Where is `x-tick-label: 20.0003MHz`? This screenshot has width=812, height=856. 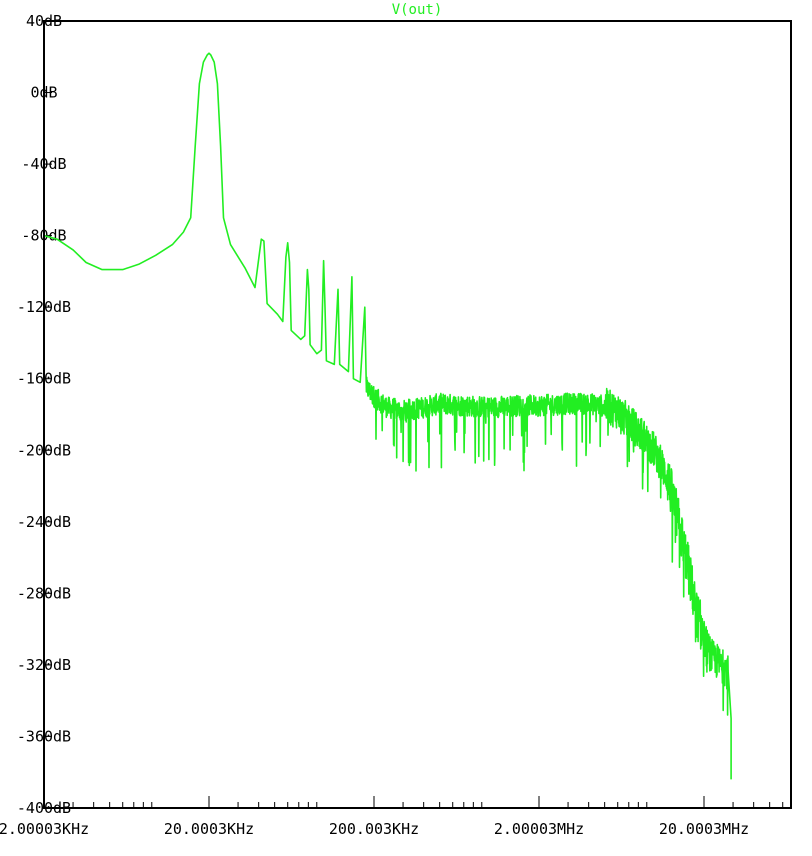
x-tick-label: 20.0003MHz is located at coordinates (704, 829).